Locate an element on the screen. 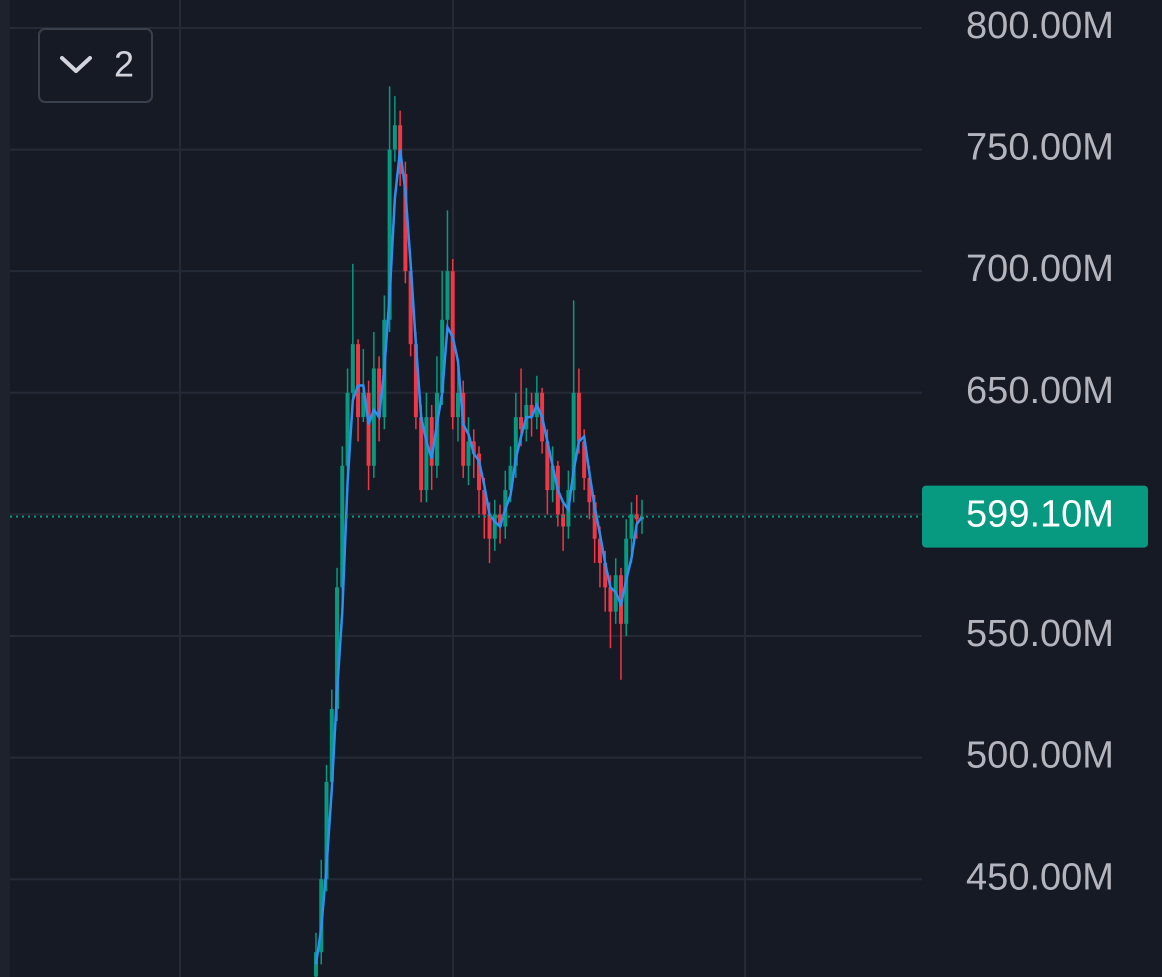 The height and width of the screenshot is (977, 1162). y-tick-label: 650.00M is located at coordinates (1040, 391).